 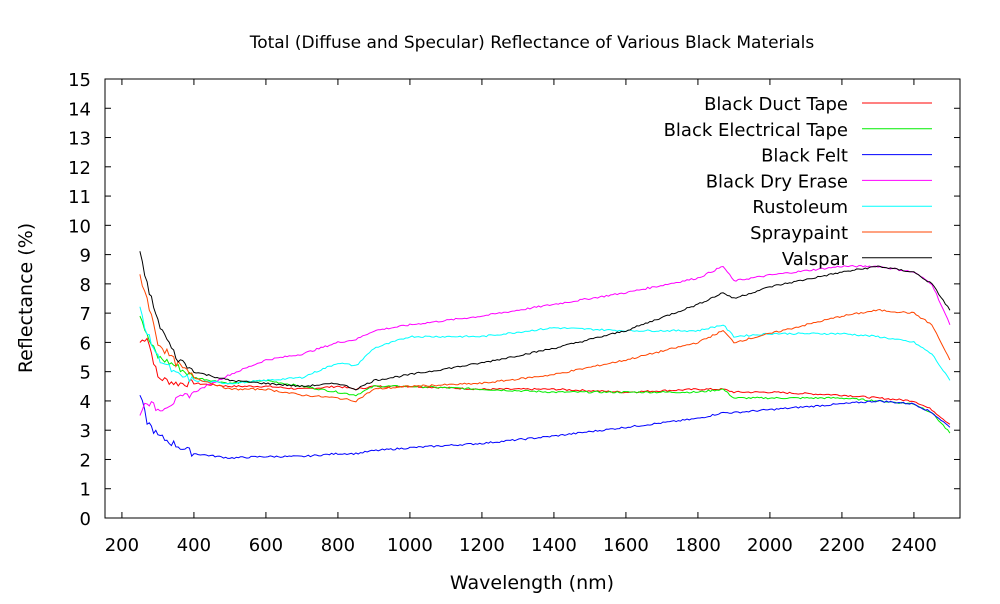 What do you see at coordinates (85, 343) in the screenshot?
I see `y-tick-label: 6` at bounding box center [85, 343].